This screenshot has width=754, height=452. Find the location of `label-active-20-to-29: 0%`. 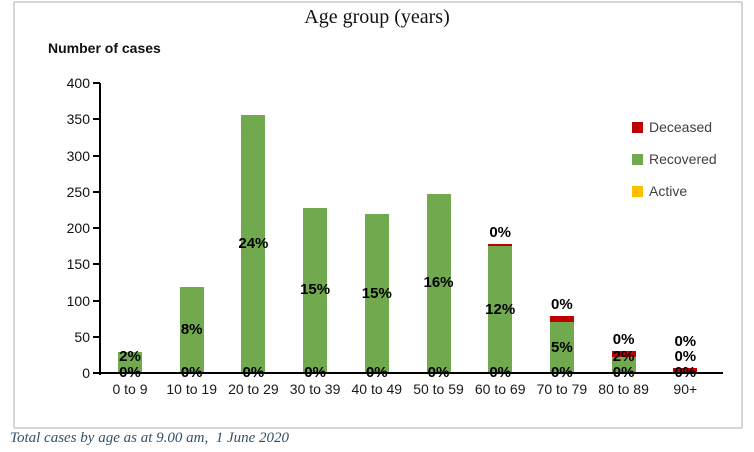

label-active-20-to-29: 0% is located at coordinates (253, 372).